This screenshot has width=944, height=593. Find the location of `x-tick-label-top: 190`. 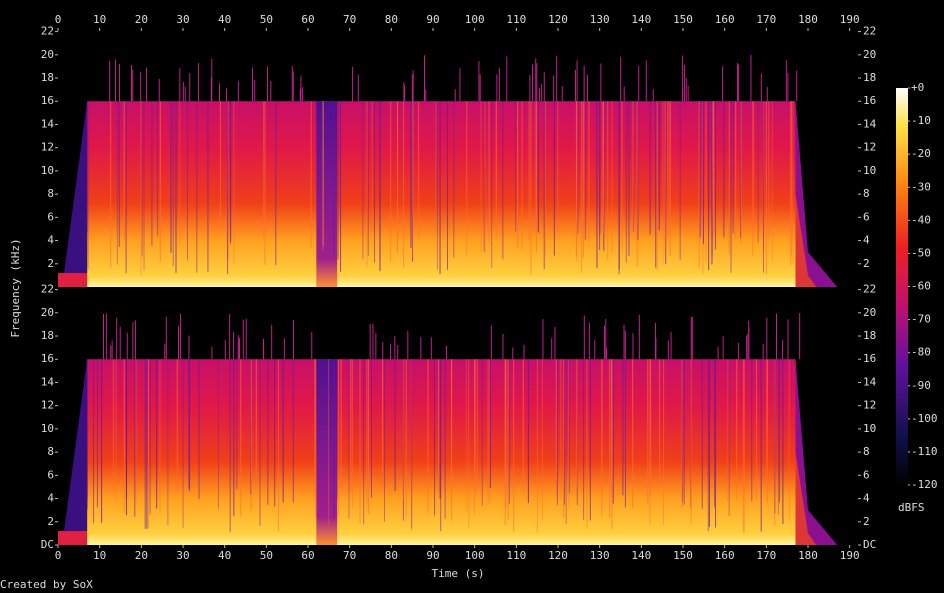

x-tick-label-top: 190 is located at coordinates (850, 19).